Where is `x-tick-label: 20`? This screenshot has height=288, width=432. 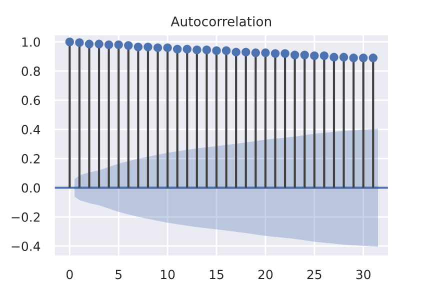
x-tick-label: 20 is located at coordinates (265, 275).